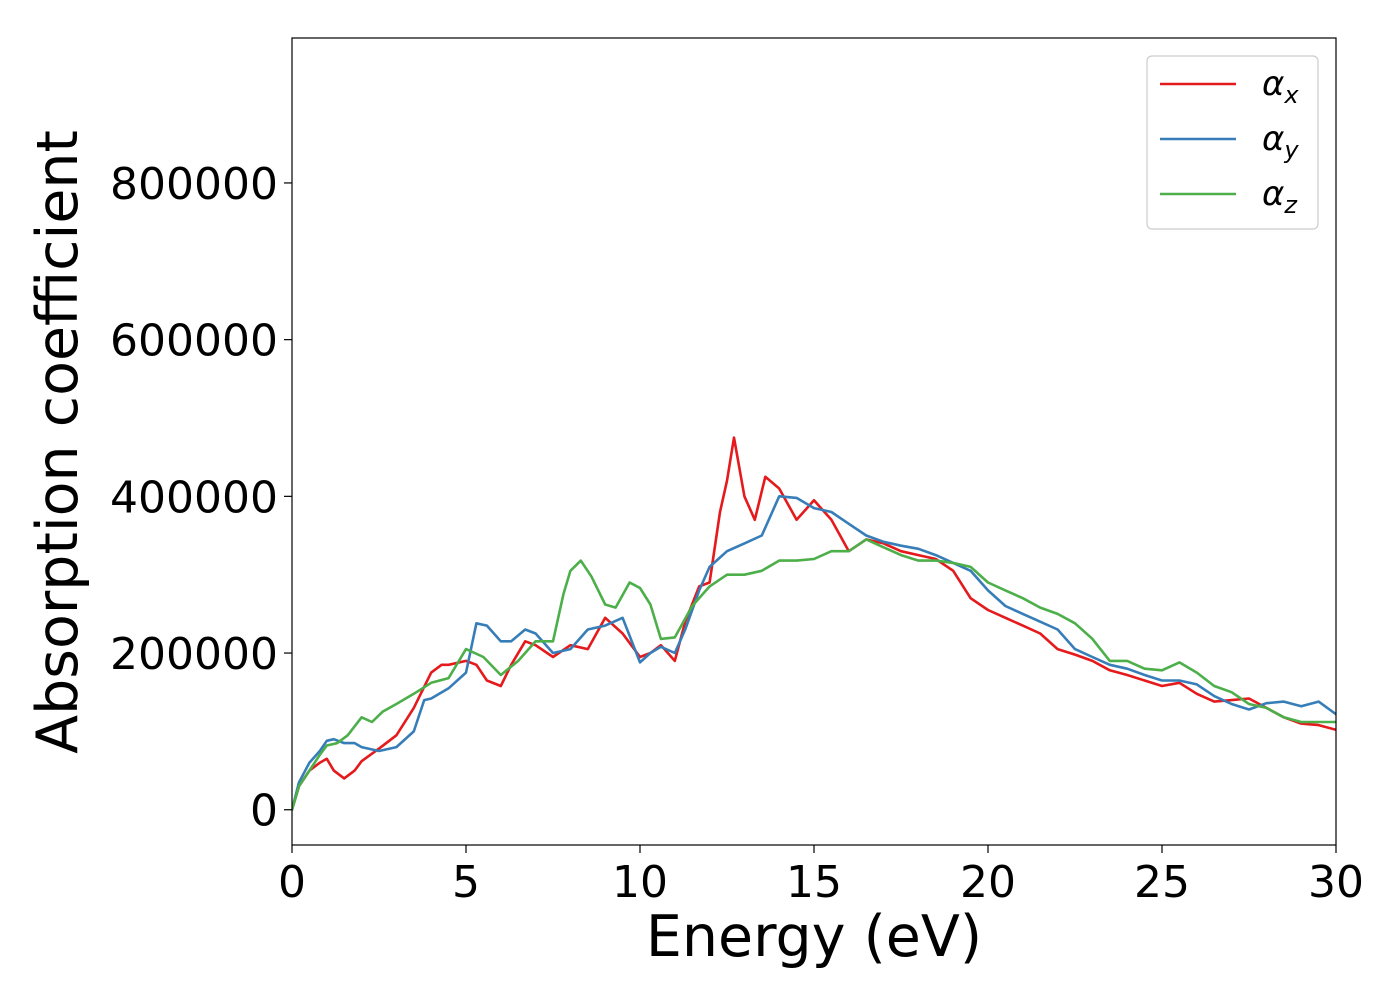  I want to click on legend-label-y: αy, so click(1280, 141).